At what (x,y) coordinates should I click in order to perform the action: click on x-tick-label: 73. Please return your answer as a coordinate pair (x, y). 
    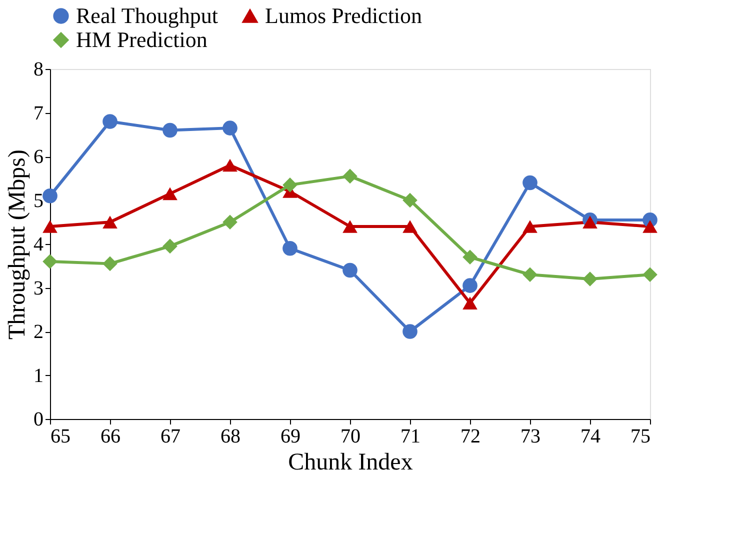
    Looking at the image, I should click on (530, 437).